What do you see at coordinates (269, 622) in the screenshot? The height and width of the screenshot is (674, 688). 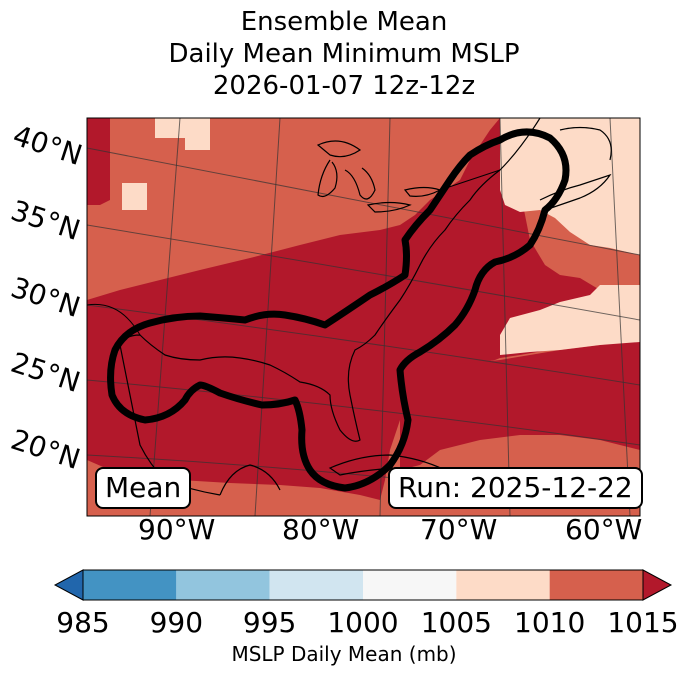 I see `colorbar-tick-995: 995` at bounding box center [269, 622].